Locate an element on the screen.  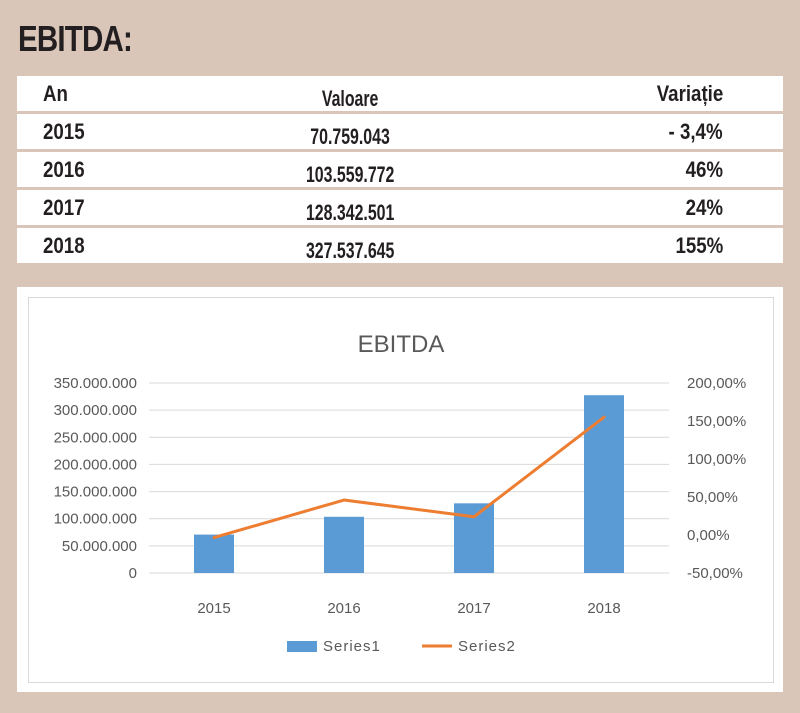
chart-title: EBITDA is located at coordinates (401, 344).